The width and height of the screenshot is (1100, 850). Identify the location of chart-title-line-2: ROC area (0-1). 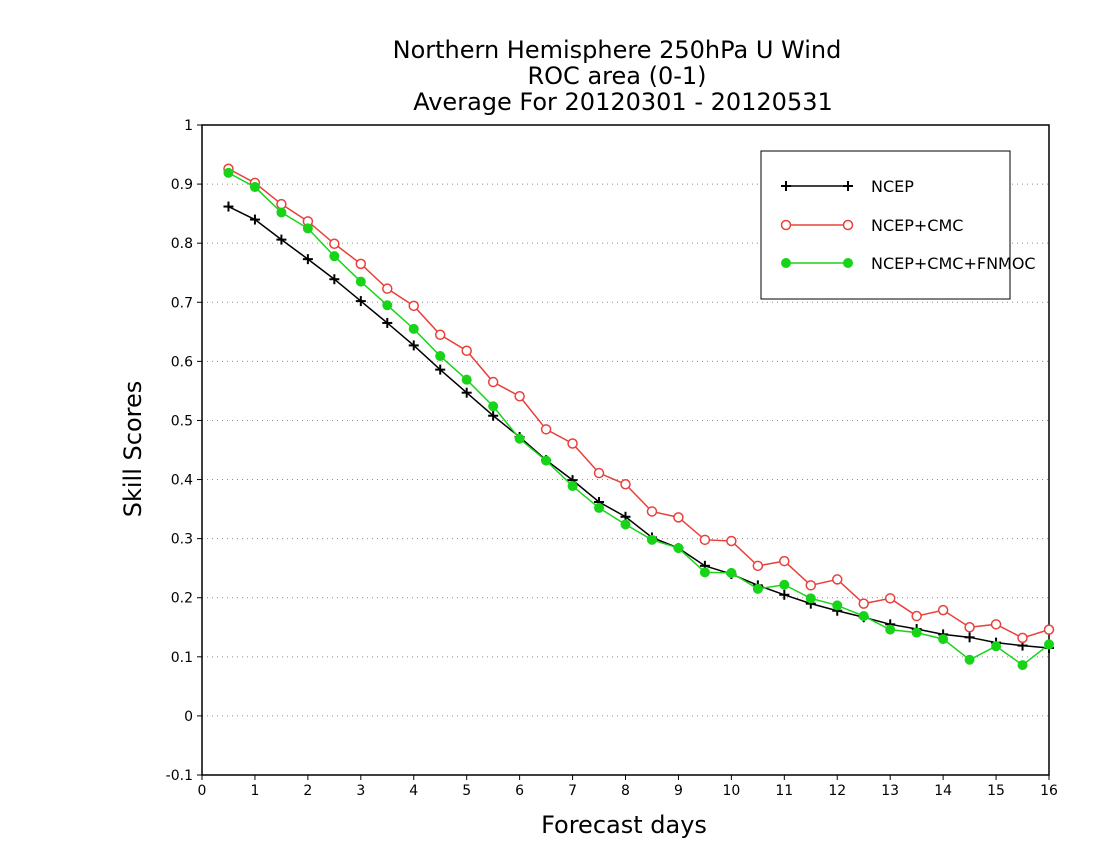
(616, 76).